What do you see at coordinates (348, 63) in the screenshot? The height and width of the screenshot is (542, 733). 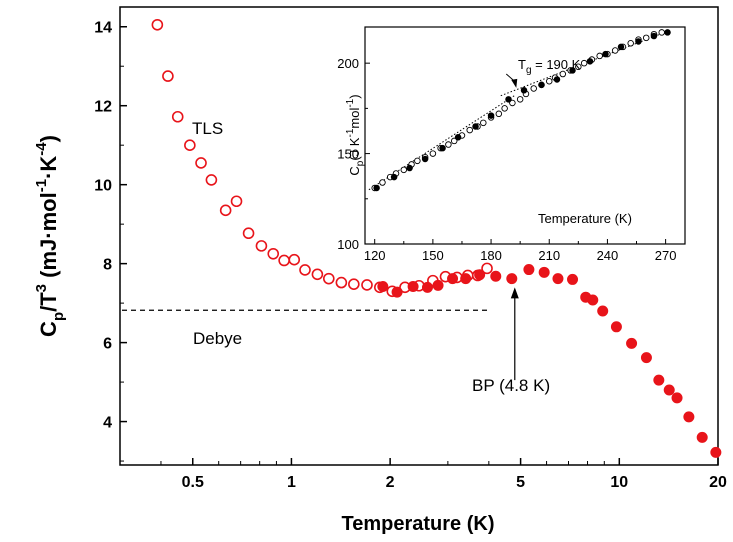 I see `inset-y-tick-label: 200` at bounding box center [348, 63].